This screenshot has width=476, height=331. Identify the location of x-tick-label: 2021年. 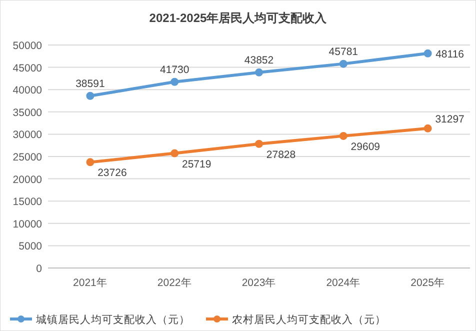
(90, 283).